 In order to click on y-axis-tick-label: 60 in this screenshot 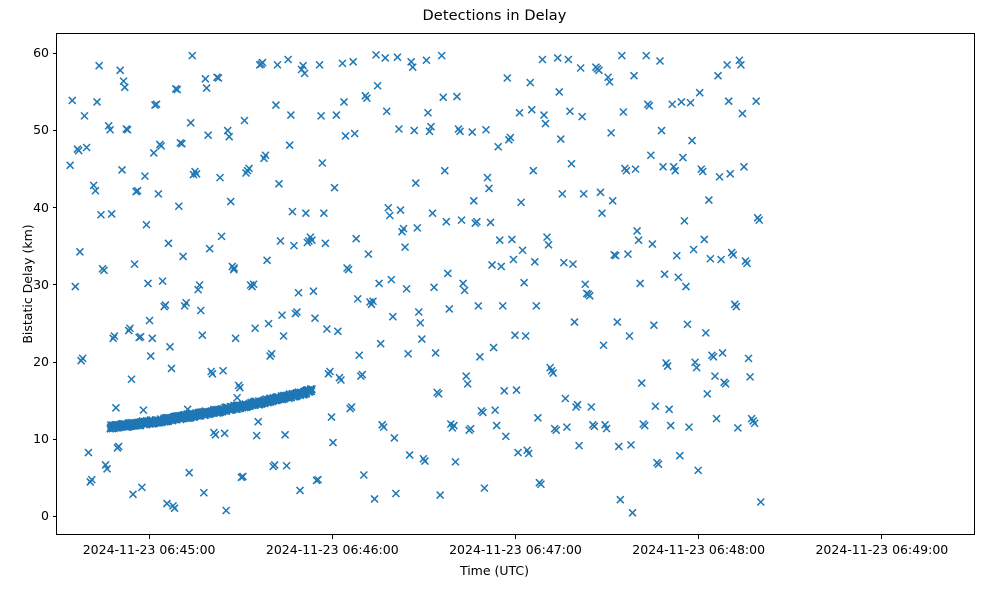, I will do `click(41, 53)`.